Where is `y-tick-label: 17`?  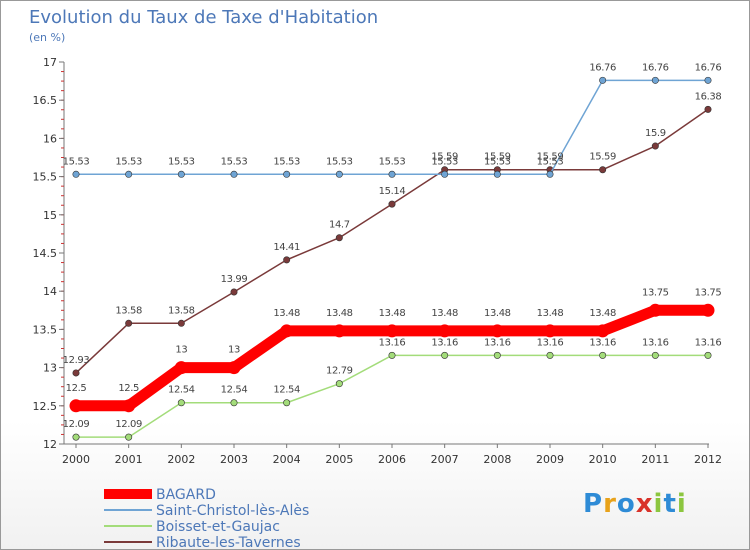
y-tick-label: 17 is located at coordinates (50, 62).